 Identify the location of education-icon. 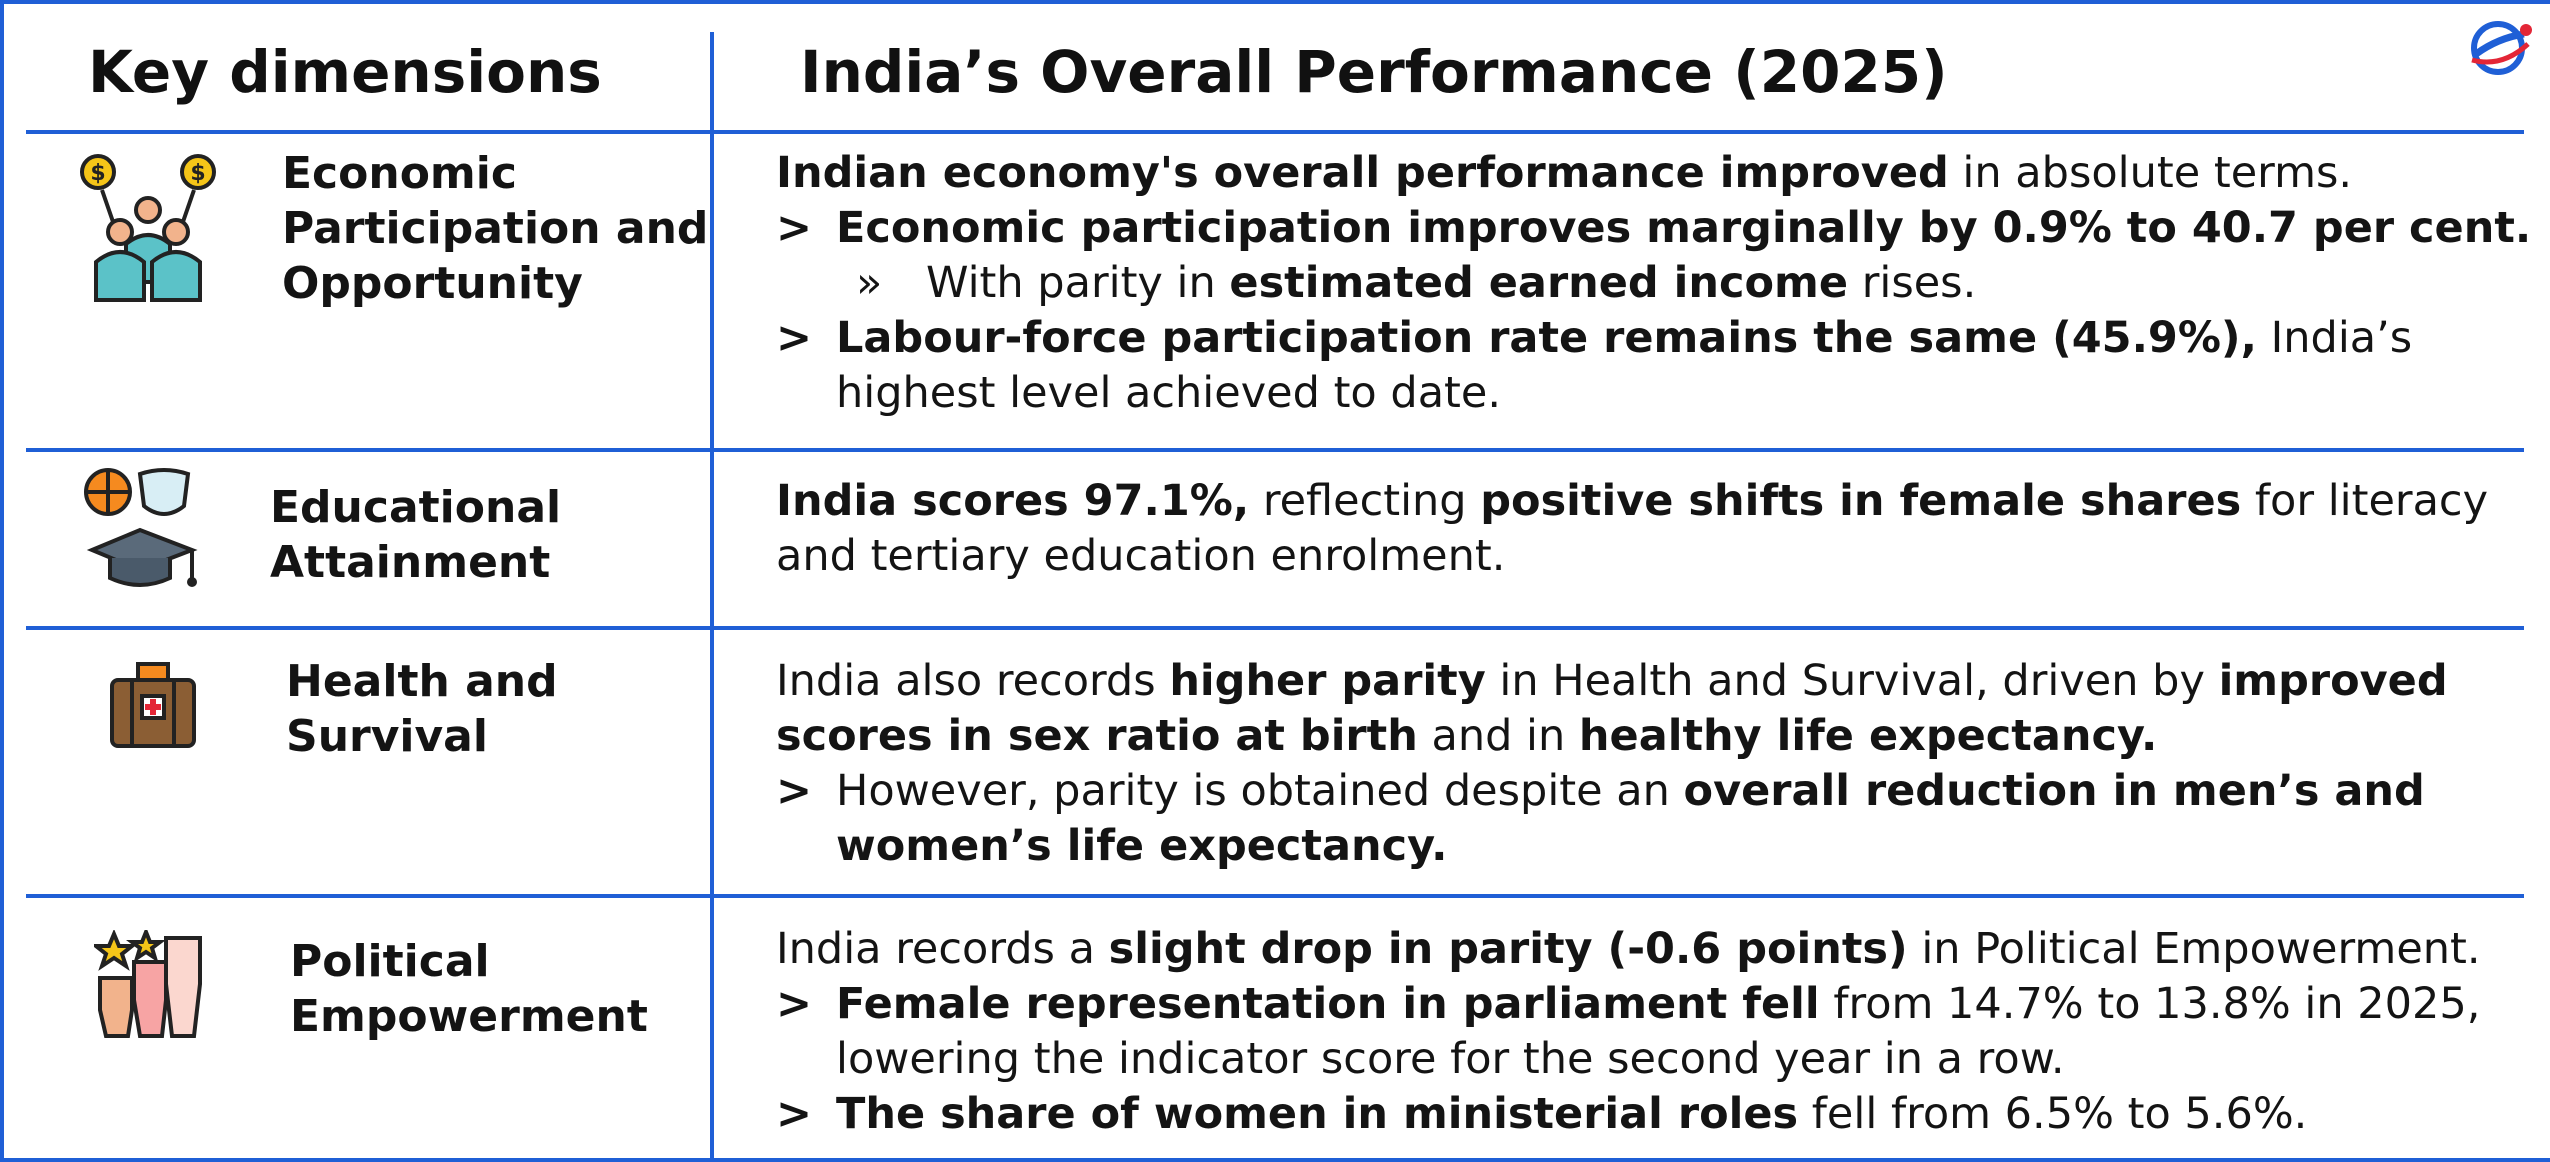
(141, 527).